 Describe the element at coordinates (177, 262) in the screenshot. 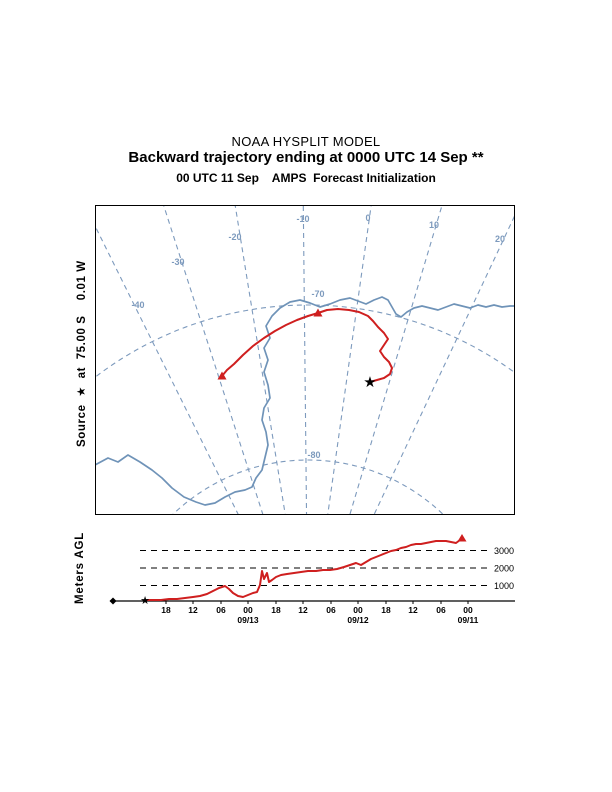

I see `grid-label: -30` at that location.